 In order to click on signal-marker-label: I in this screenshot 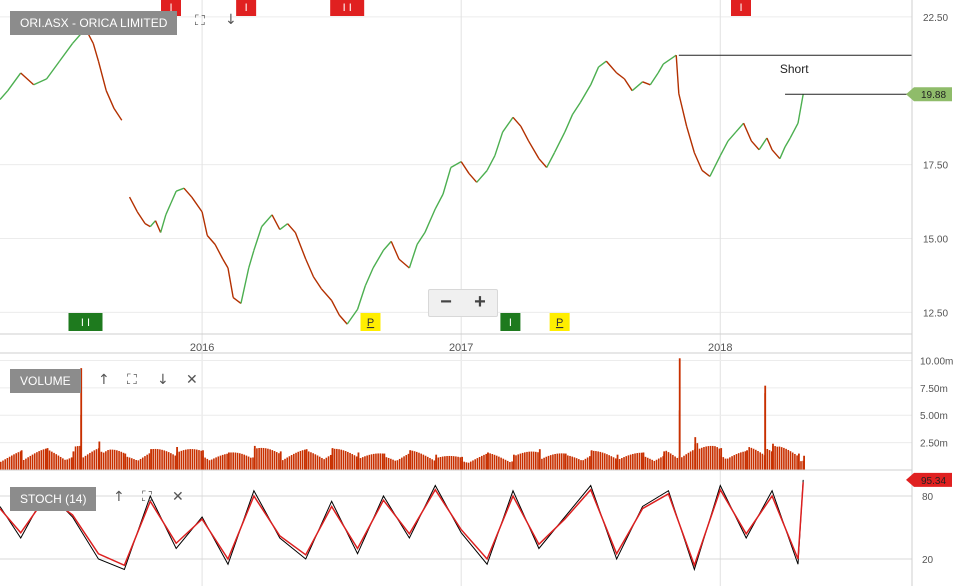, I will do `click(246, 8)`.